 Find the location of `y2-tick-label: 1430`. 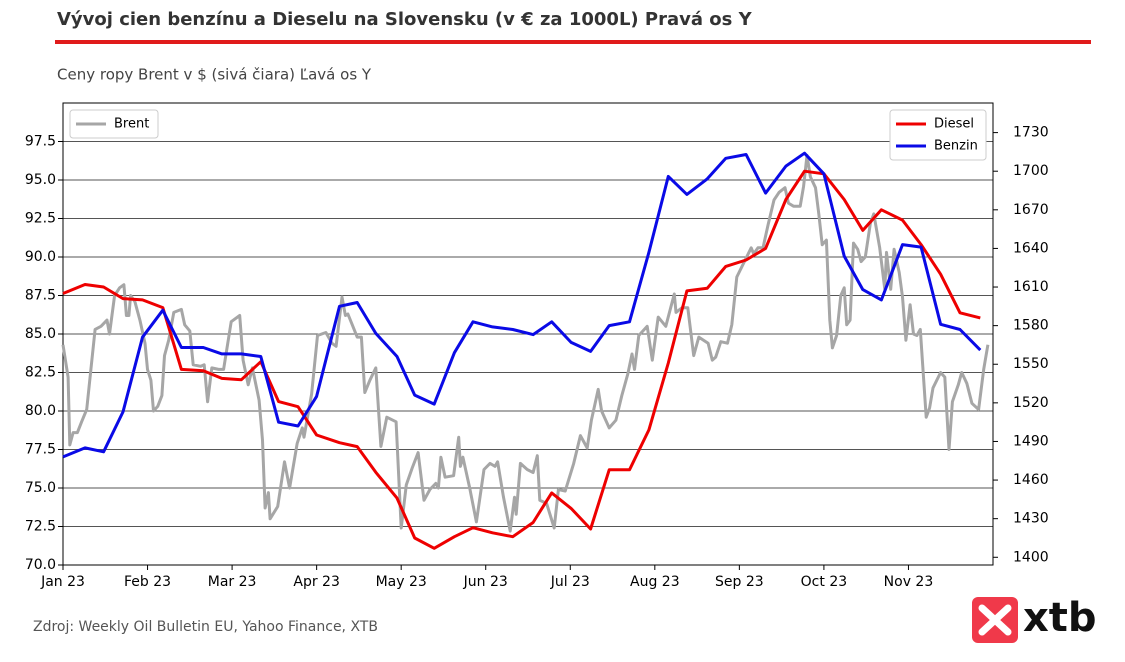

y2-tick-label: 1430 is located at coordinates (1031, 519).